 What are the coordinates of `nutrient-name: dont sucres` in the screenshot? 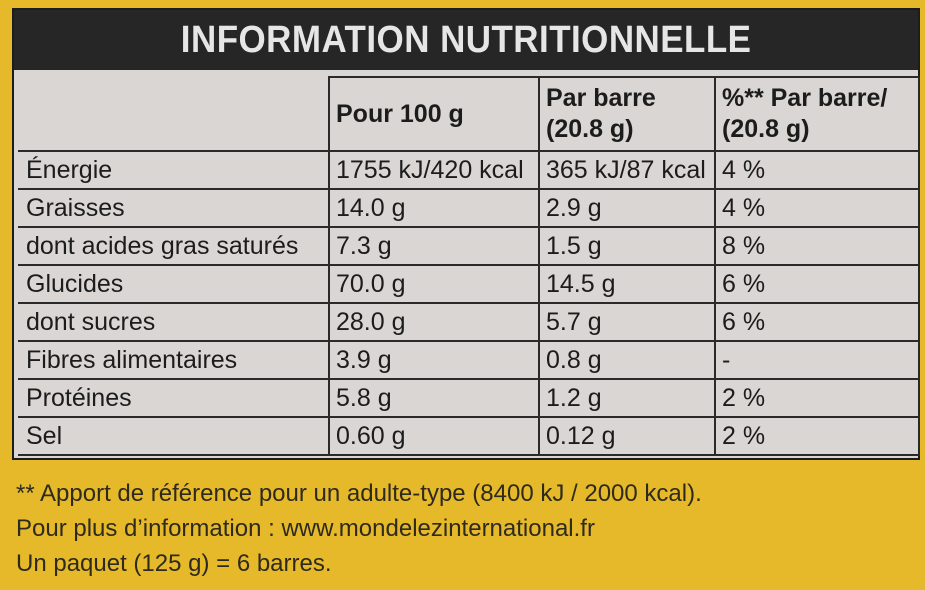 It's located at (174, 322).